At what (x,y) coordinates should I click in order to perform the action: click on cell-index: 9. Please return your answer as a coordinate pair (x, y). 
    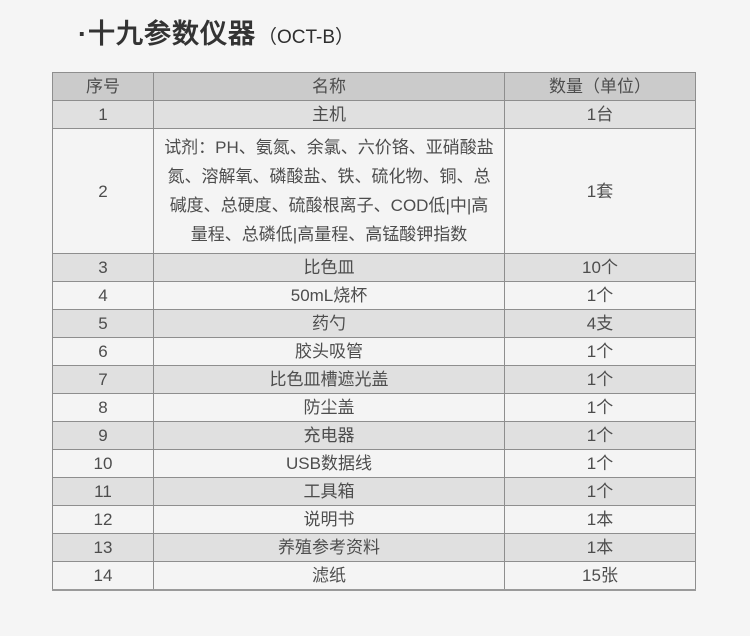
    Looking at the image, I should click on (103, 435).